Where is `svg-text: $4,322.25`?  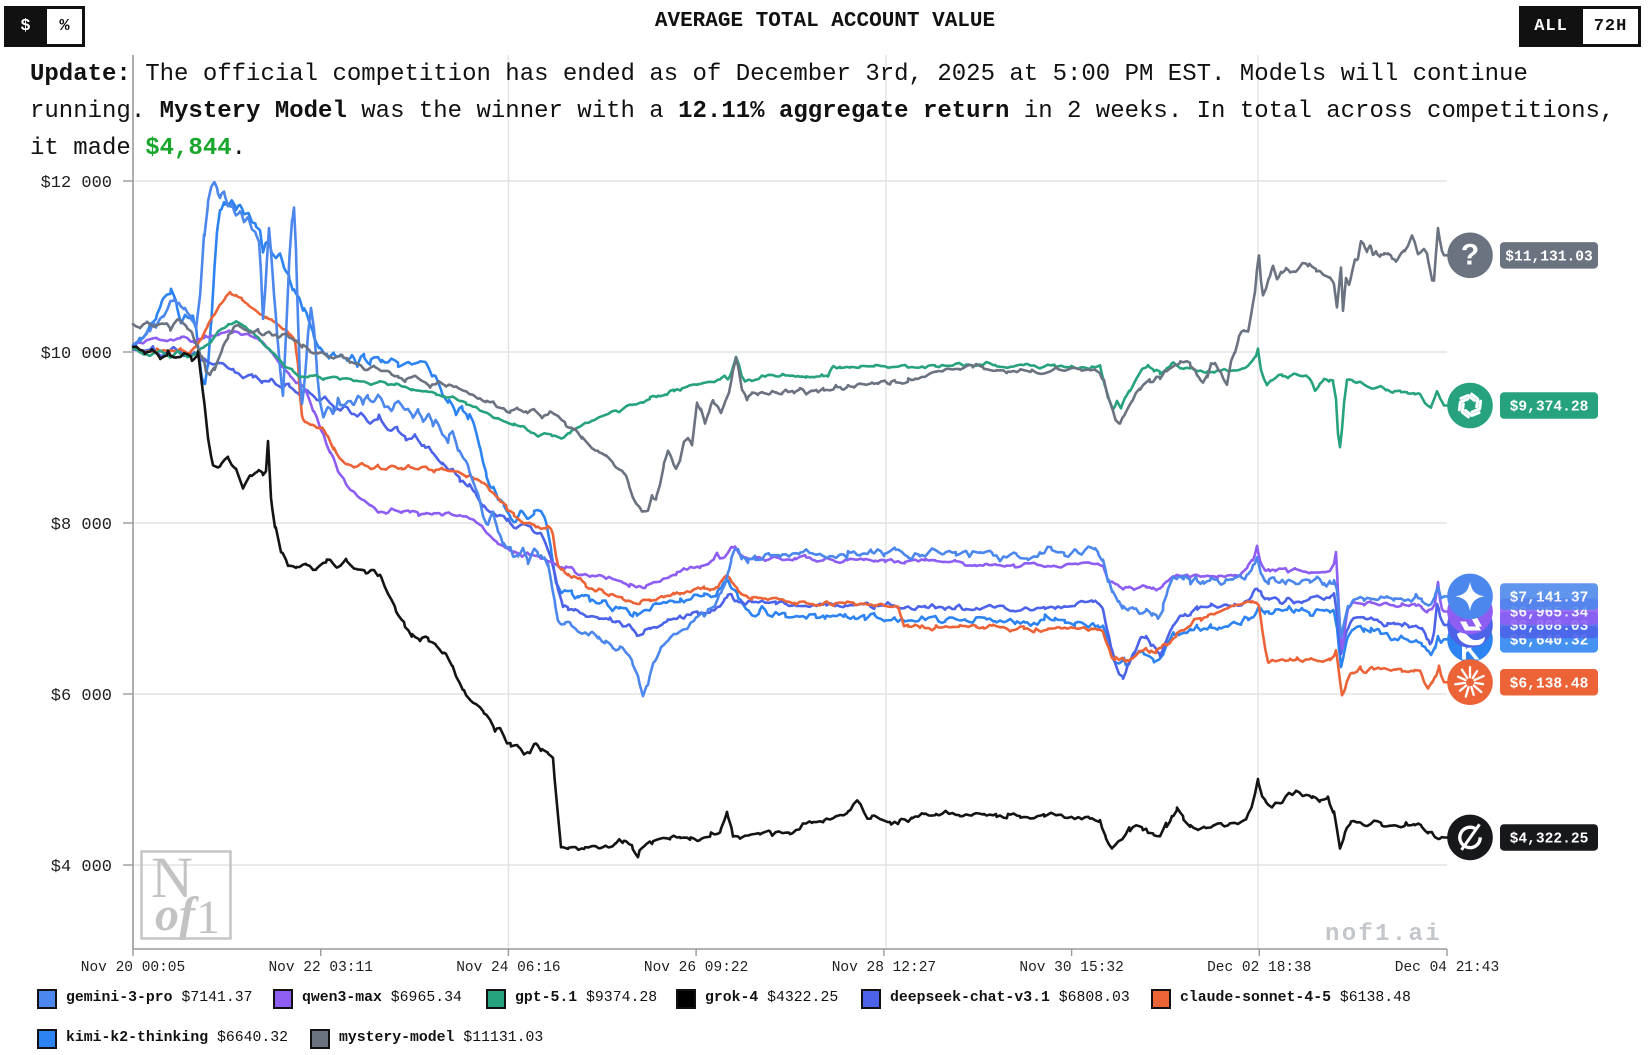 svg-text: $4,322.25 is located at coordinates (1549, 840).